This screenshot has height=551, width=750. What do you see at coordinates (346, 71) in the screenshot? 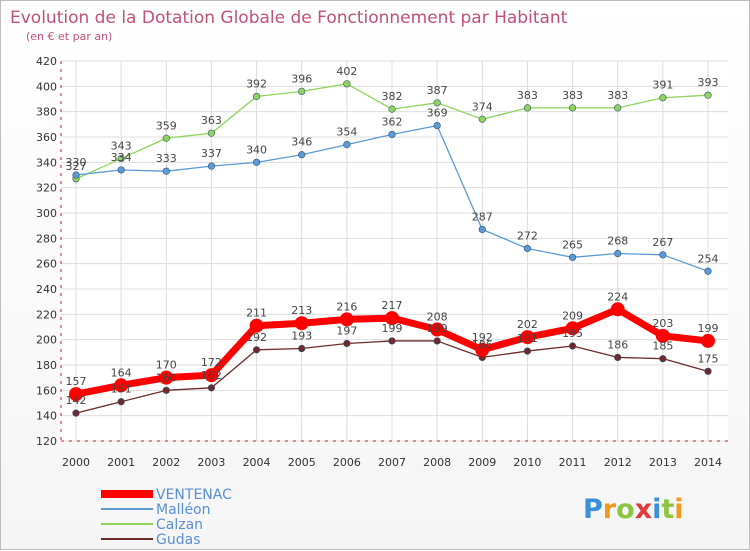
I see `data-label-calzan: 402` at bounding box center [346, 71].